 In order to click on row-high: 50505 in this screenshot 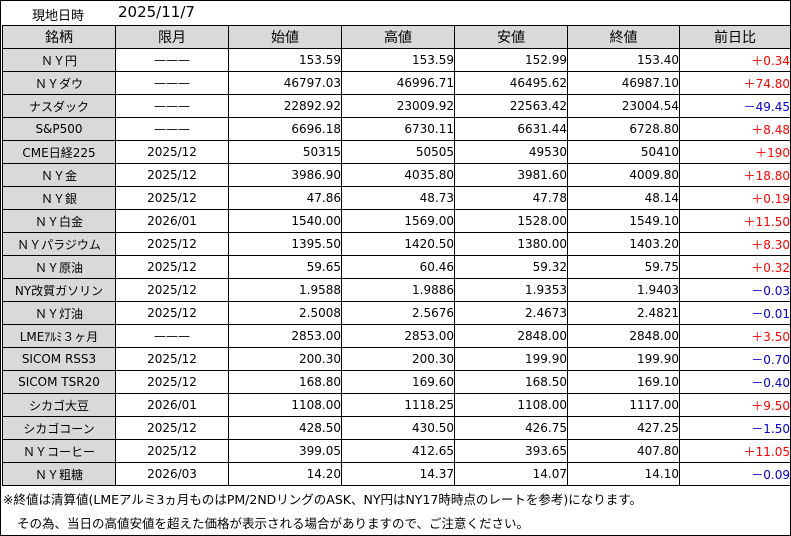, I will do `click(398, 152)`.